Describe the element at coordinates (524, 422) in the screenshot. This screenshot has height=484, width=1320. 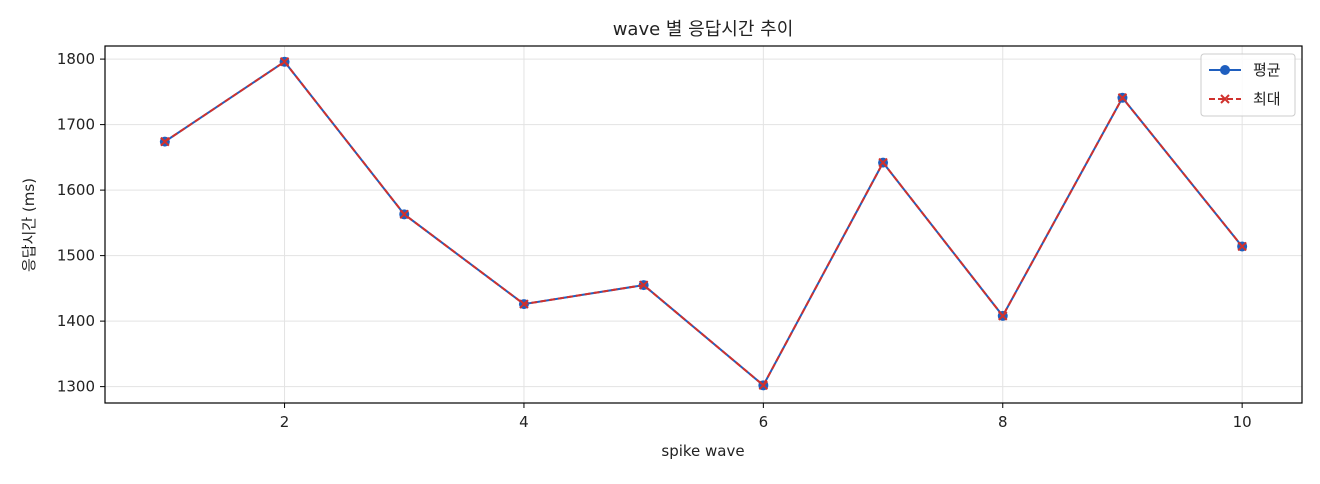
I see `x-tick-label: 4` at that location.